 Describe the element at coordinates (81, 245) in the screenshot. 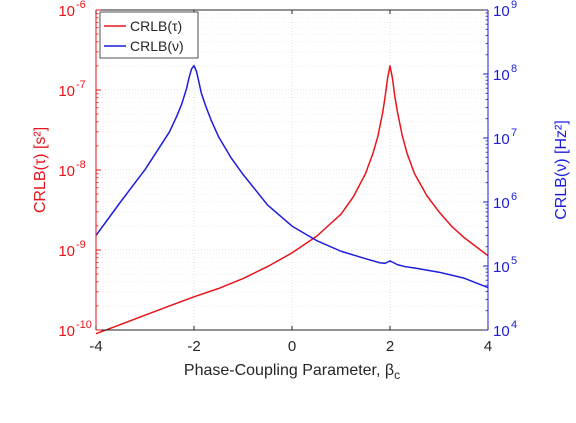

I see `left-y-tick-exponent: -9` at that location.